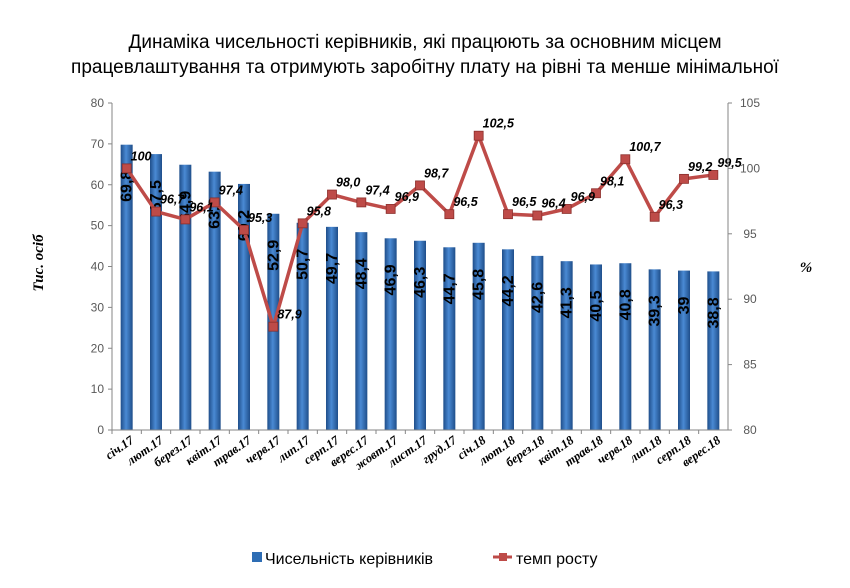 The width and height of the screenshot is (850, 588). I want to click on y-tick-label: 30, so click(98, 307).